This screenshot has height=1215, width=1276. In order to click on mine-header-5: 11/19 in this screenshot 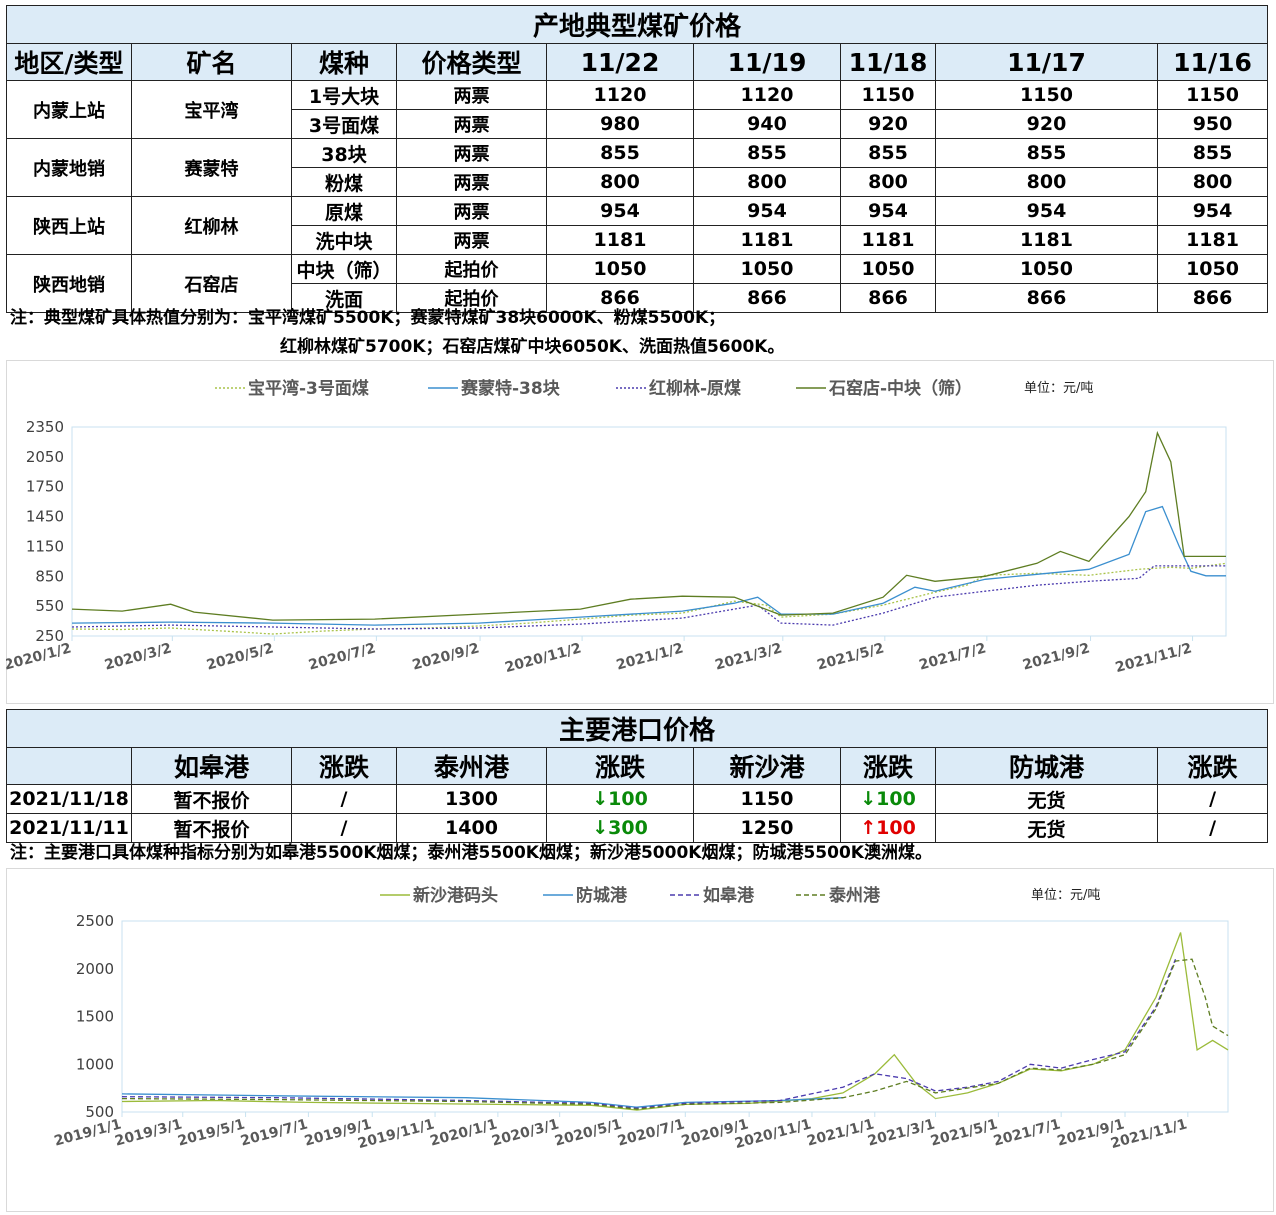, I will do `click(767, 62)`.